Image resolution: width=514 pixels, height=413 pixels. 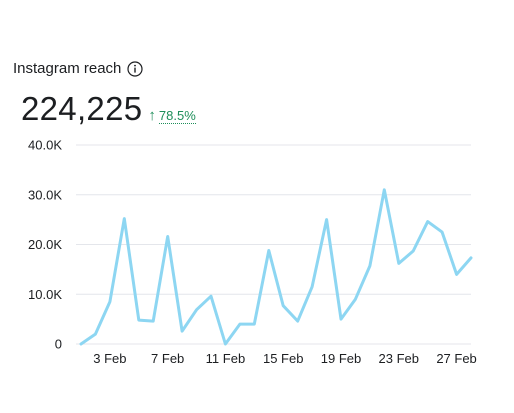 What do you see at coordinates (45, 145) in the screenshot?
I see `y-tick-label: 40.0K` at bounding box center [45, 145].